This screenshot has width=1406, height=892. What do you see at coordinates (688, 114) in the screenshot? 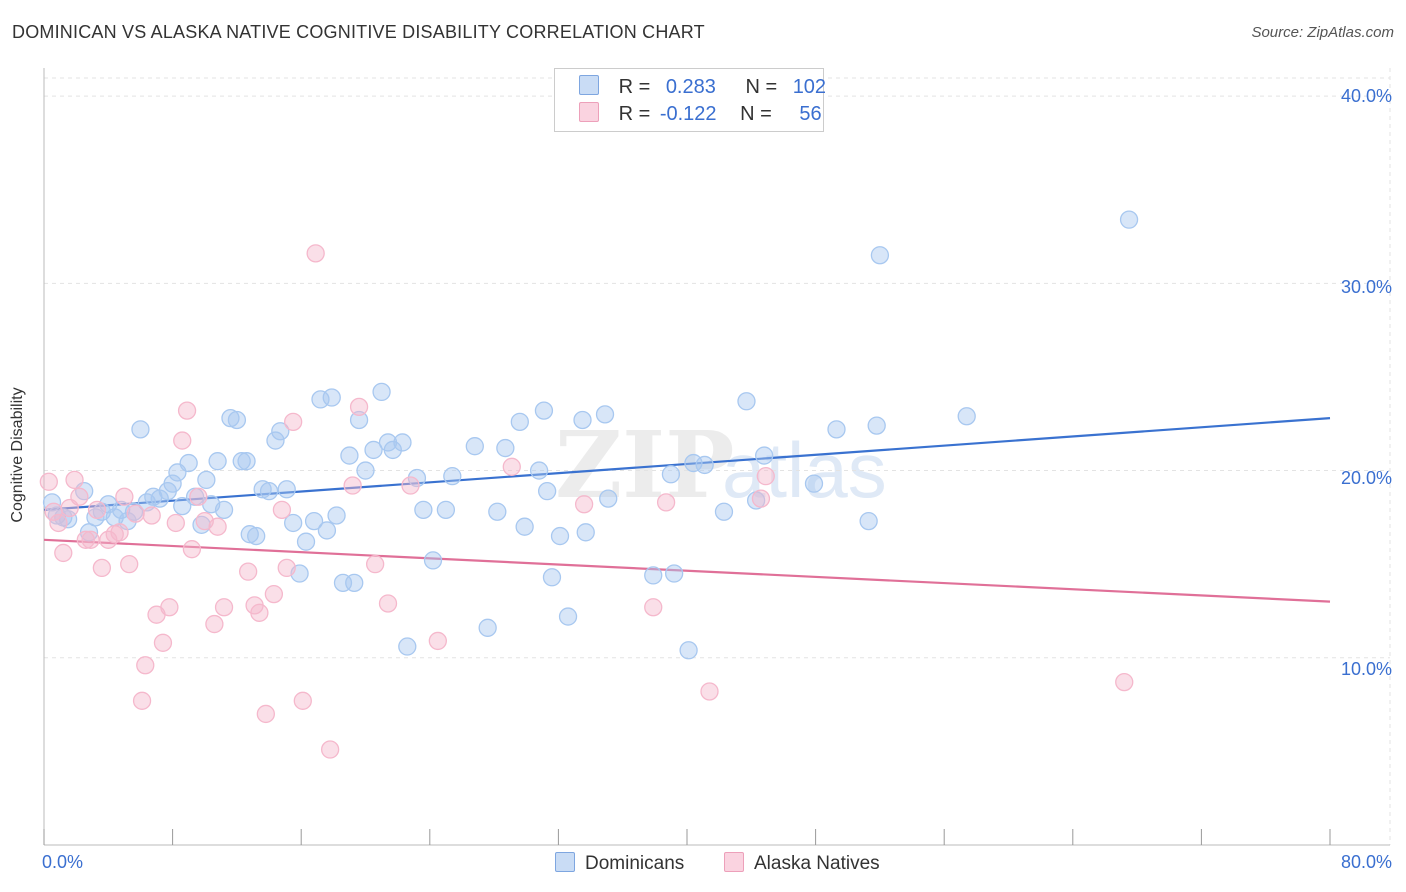
I see `r-value: -0.122` at bounding box center [688, 114].